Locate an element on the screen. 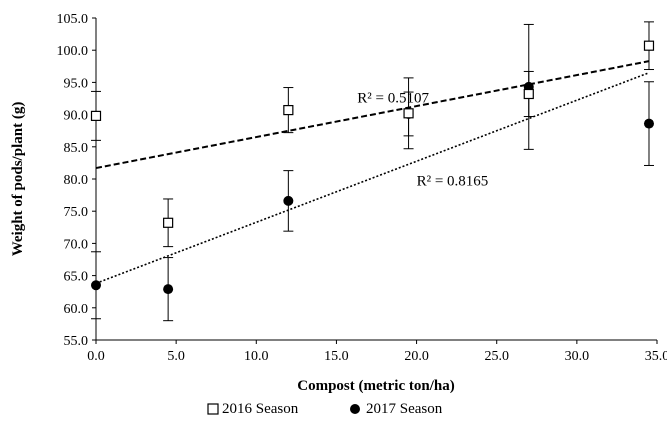  y-tick-label: 90.0 is located at coordinates (76, 116).